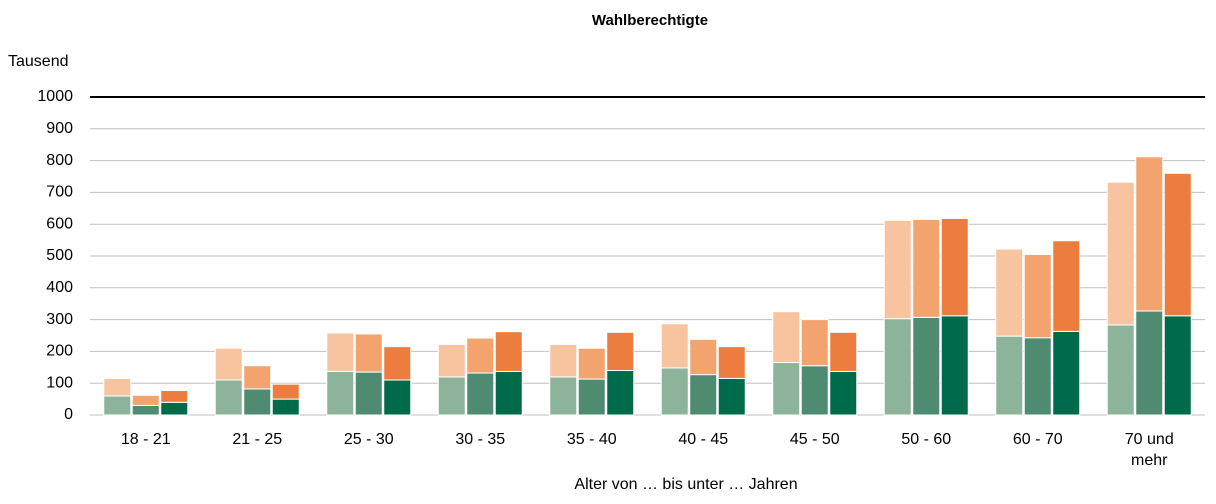 This screenshot has width=1216, height=504. I want to click on x-tick-label: 18 - 21, so click(146, 439).